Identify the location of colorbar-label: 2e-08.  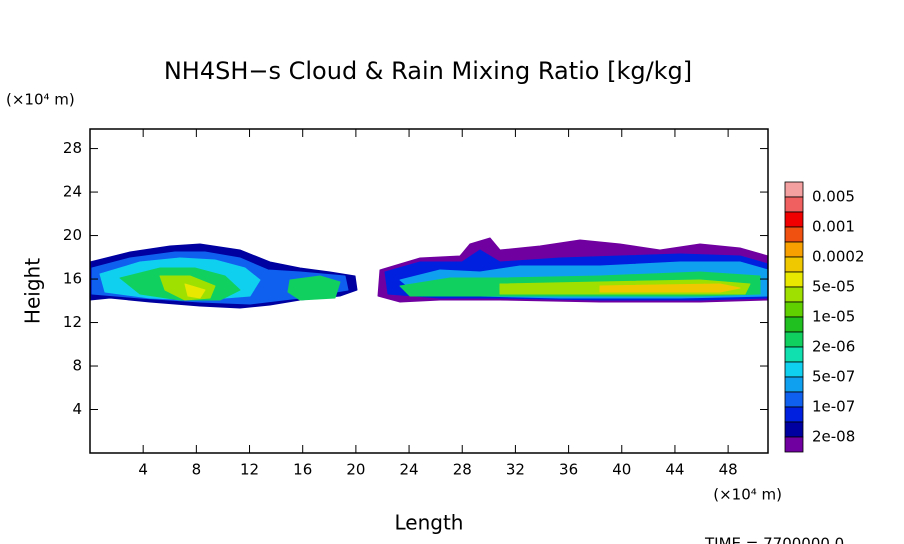
(833, 437).